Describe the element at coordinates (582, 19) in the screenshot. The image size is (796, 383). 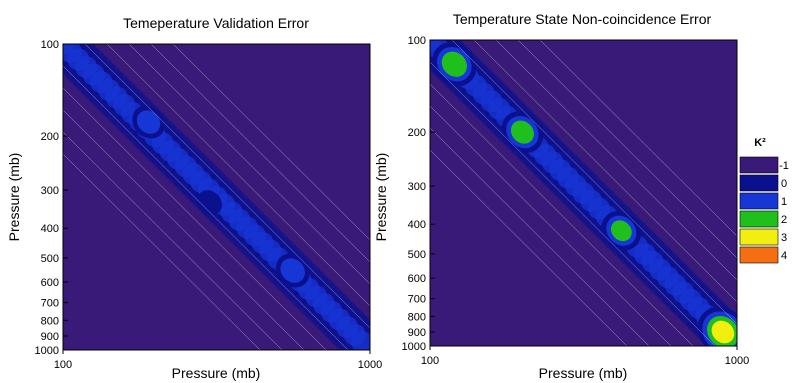
I see `chart-title: Temperature State Non-coincidence Error` at that location.